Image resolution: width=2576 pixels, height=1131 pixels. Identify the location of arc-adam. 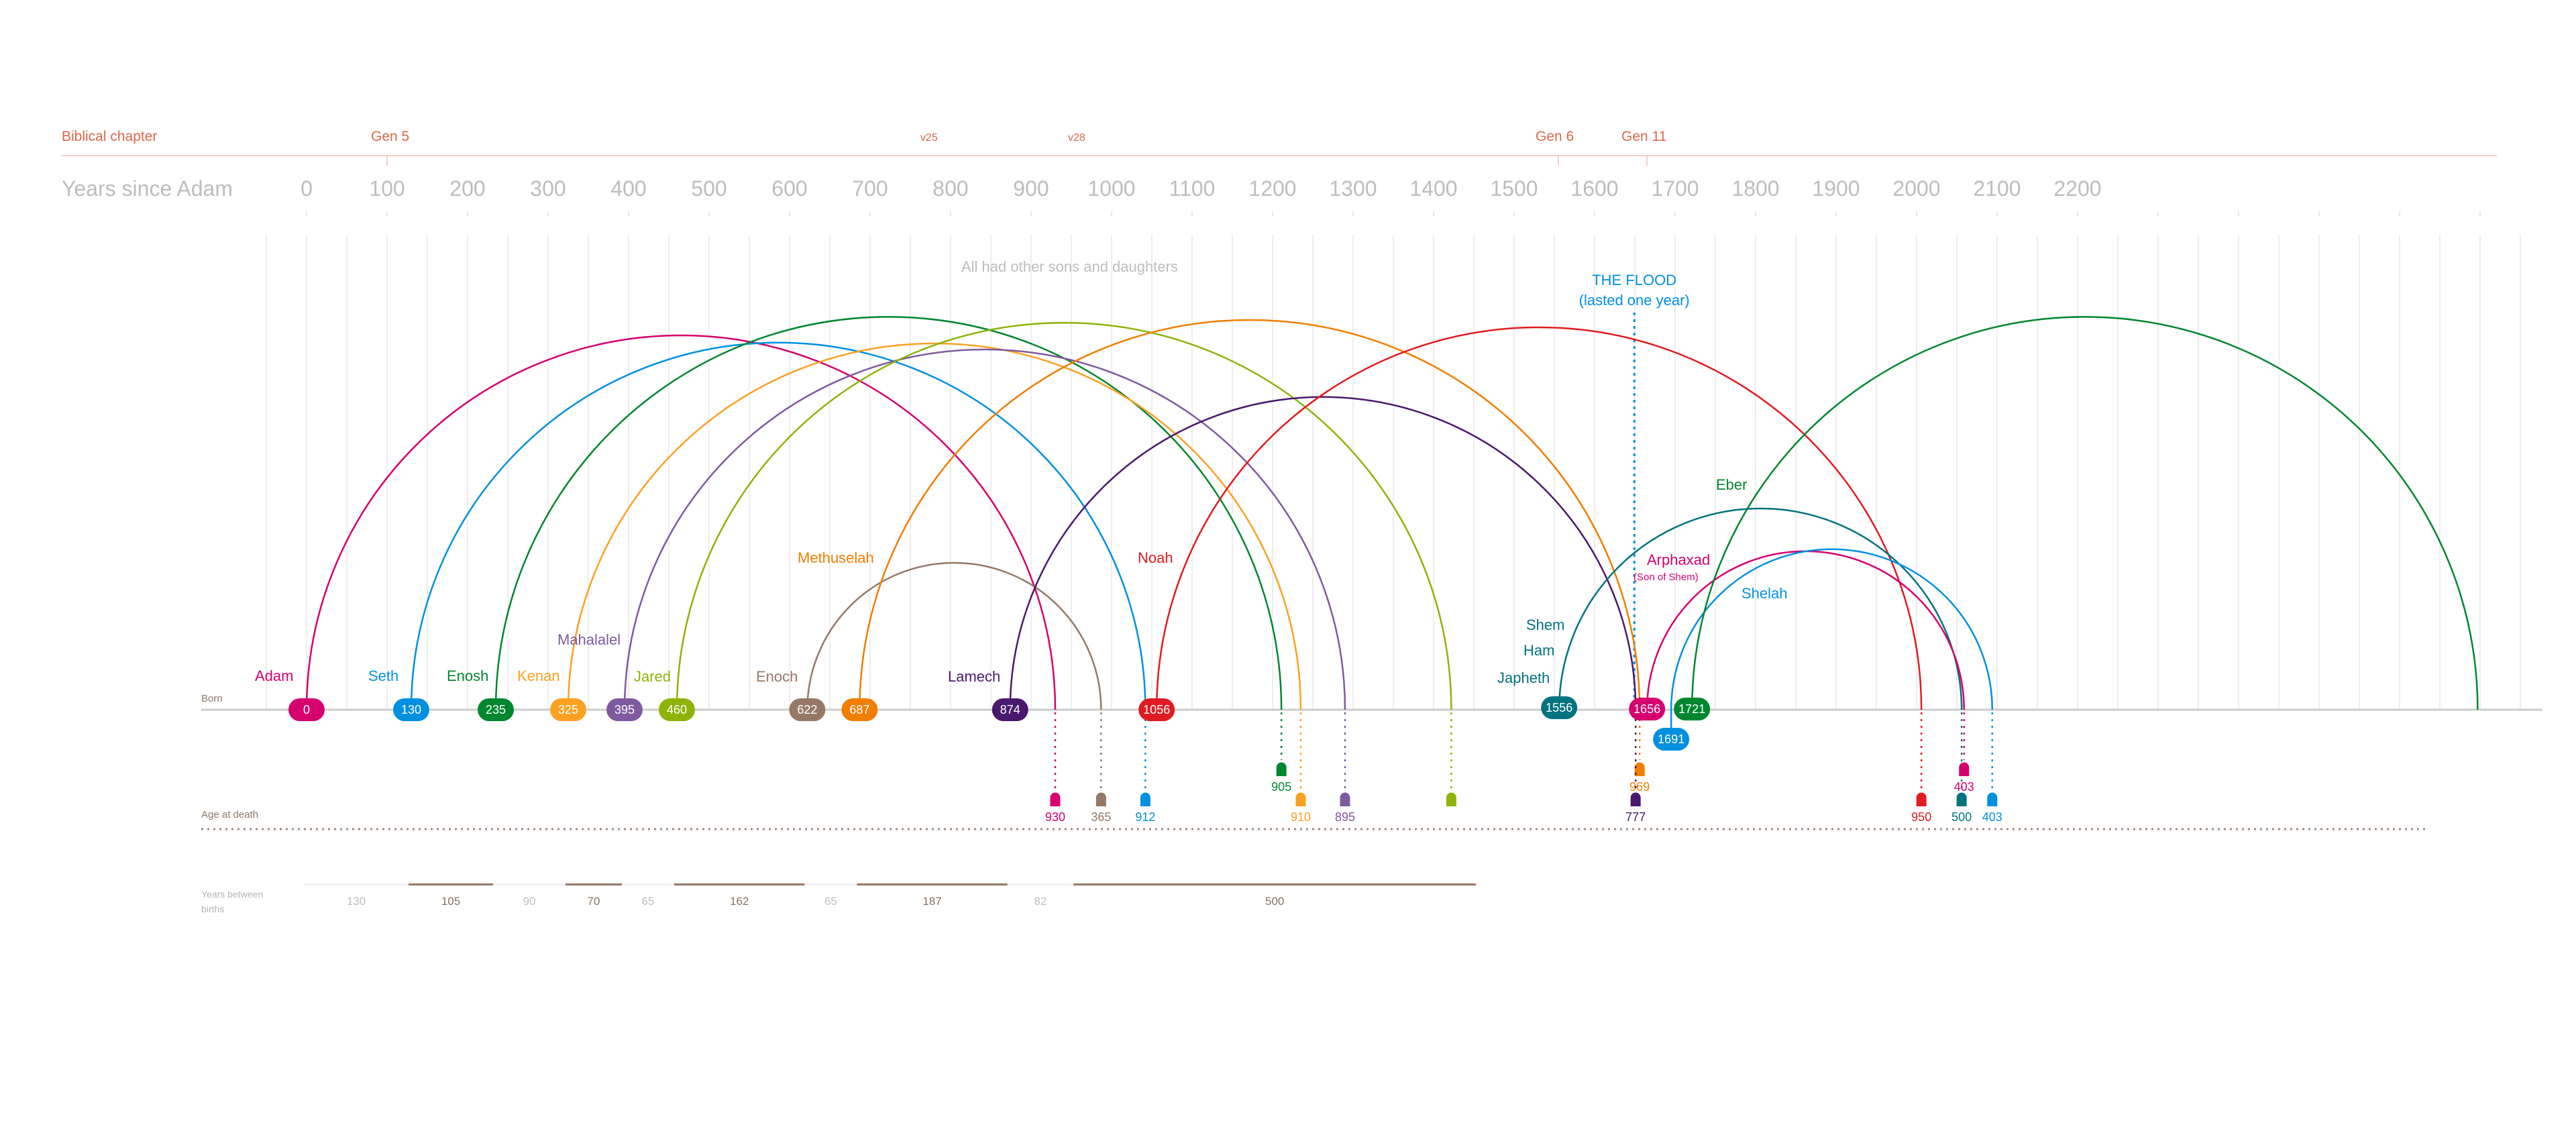
(681, 522).